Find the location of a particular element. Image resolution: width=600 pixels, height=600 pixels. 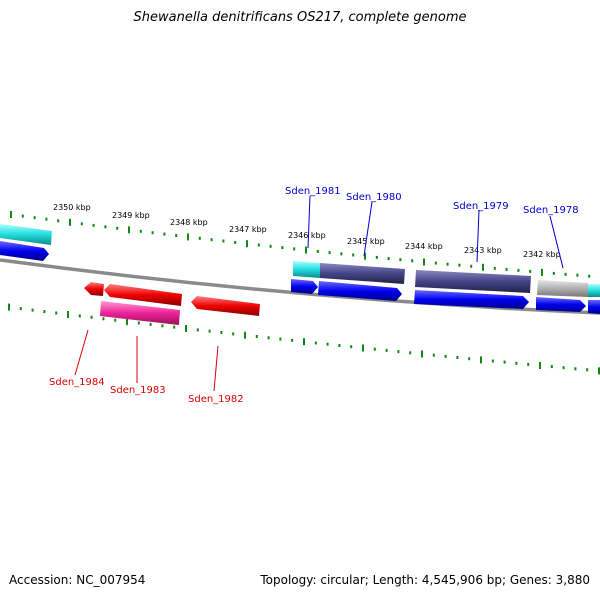

gene-feature-sden-1979 is located at coordinates (473, 281).